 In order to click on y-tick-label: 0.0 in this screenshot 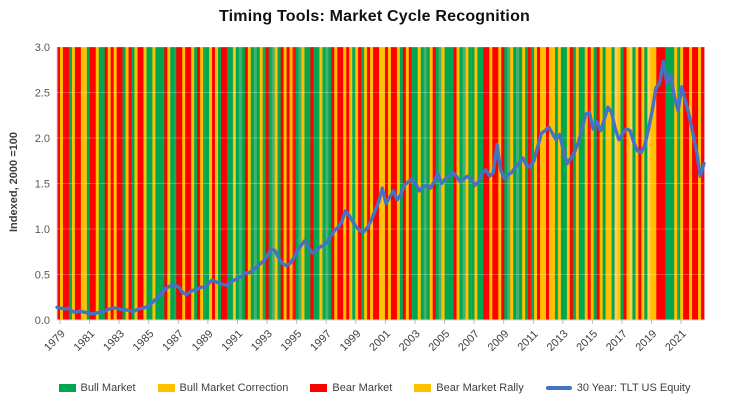, I will do `click(42, 321)`.